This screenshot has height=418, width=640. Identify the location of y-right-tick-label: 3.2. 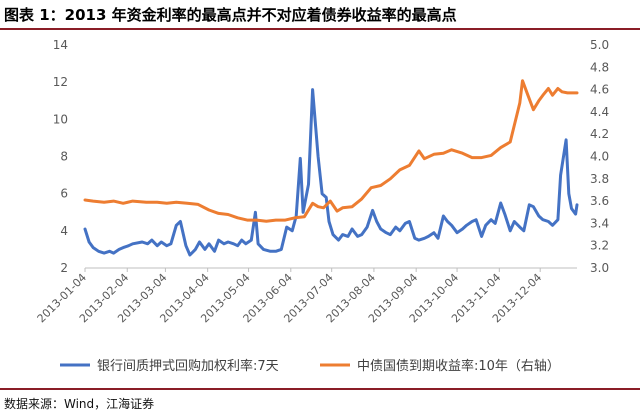
(599, 246).